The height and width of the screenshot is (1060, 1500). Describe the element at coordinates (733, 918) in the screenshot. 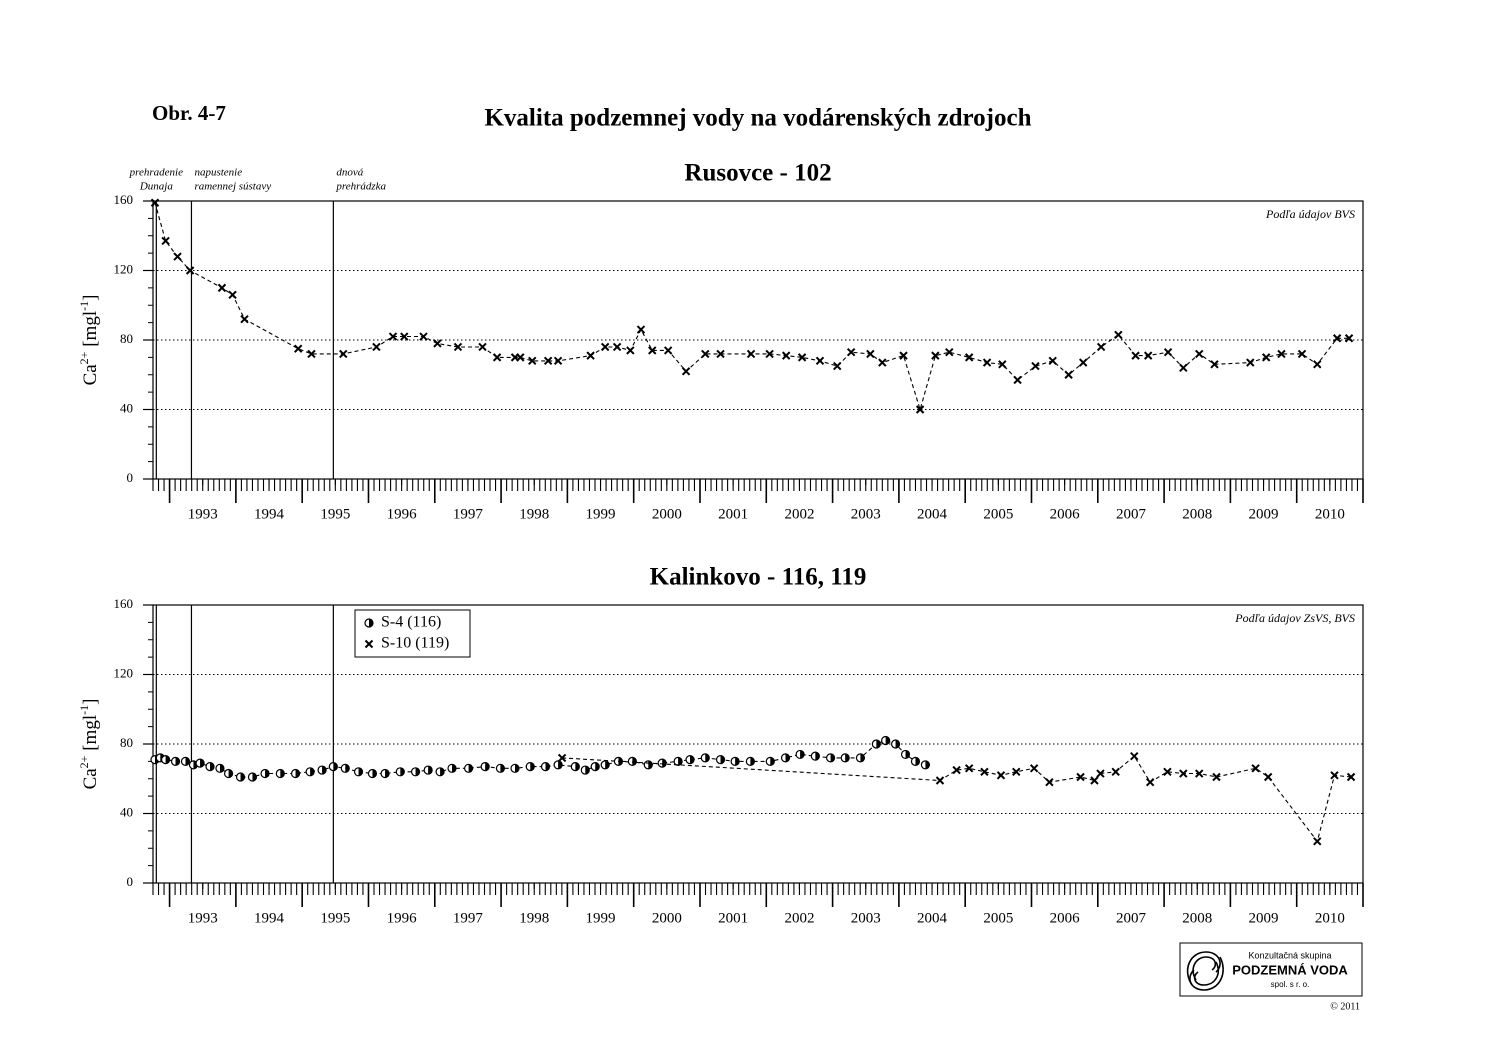

I see `x-tick-label: 2001` at that location.